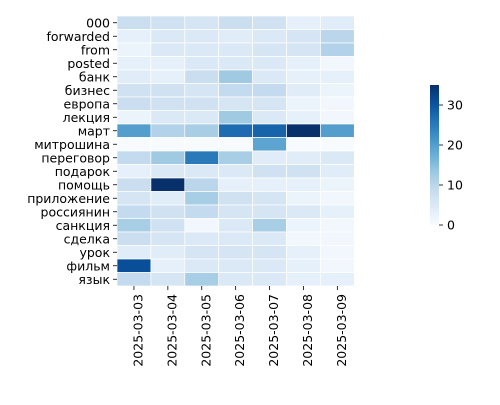 The image size is (500, 405). Describe the element at coordinates (269, 198) in the screenshot. I see `heatmap-cell-приложение-2025-03-07` at that location.